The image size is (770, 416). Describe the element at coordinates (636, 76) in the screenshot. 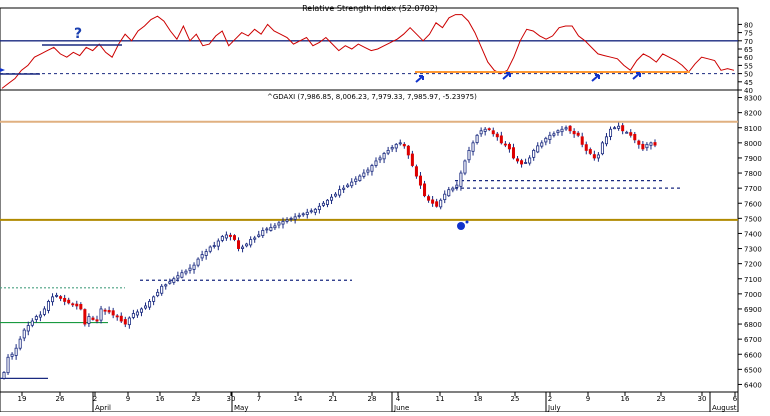

I see `rsi-arrow-icon` at that location.